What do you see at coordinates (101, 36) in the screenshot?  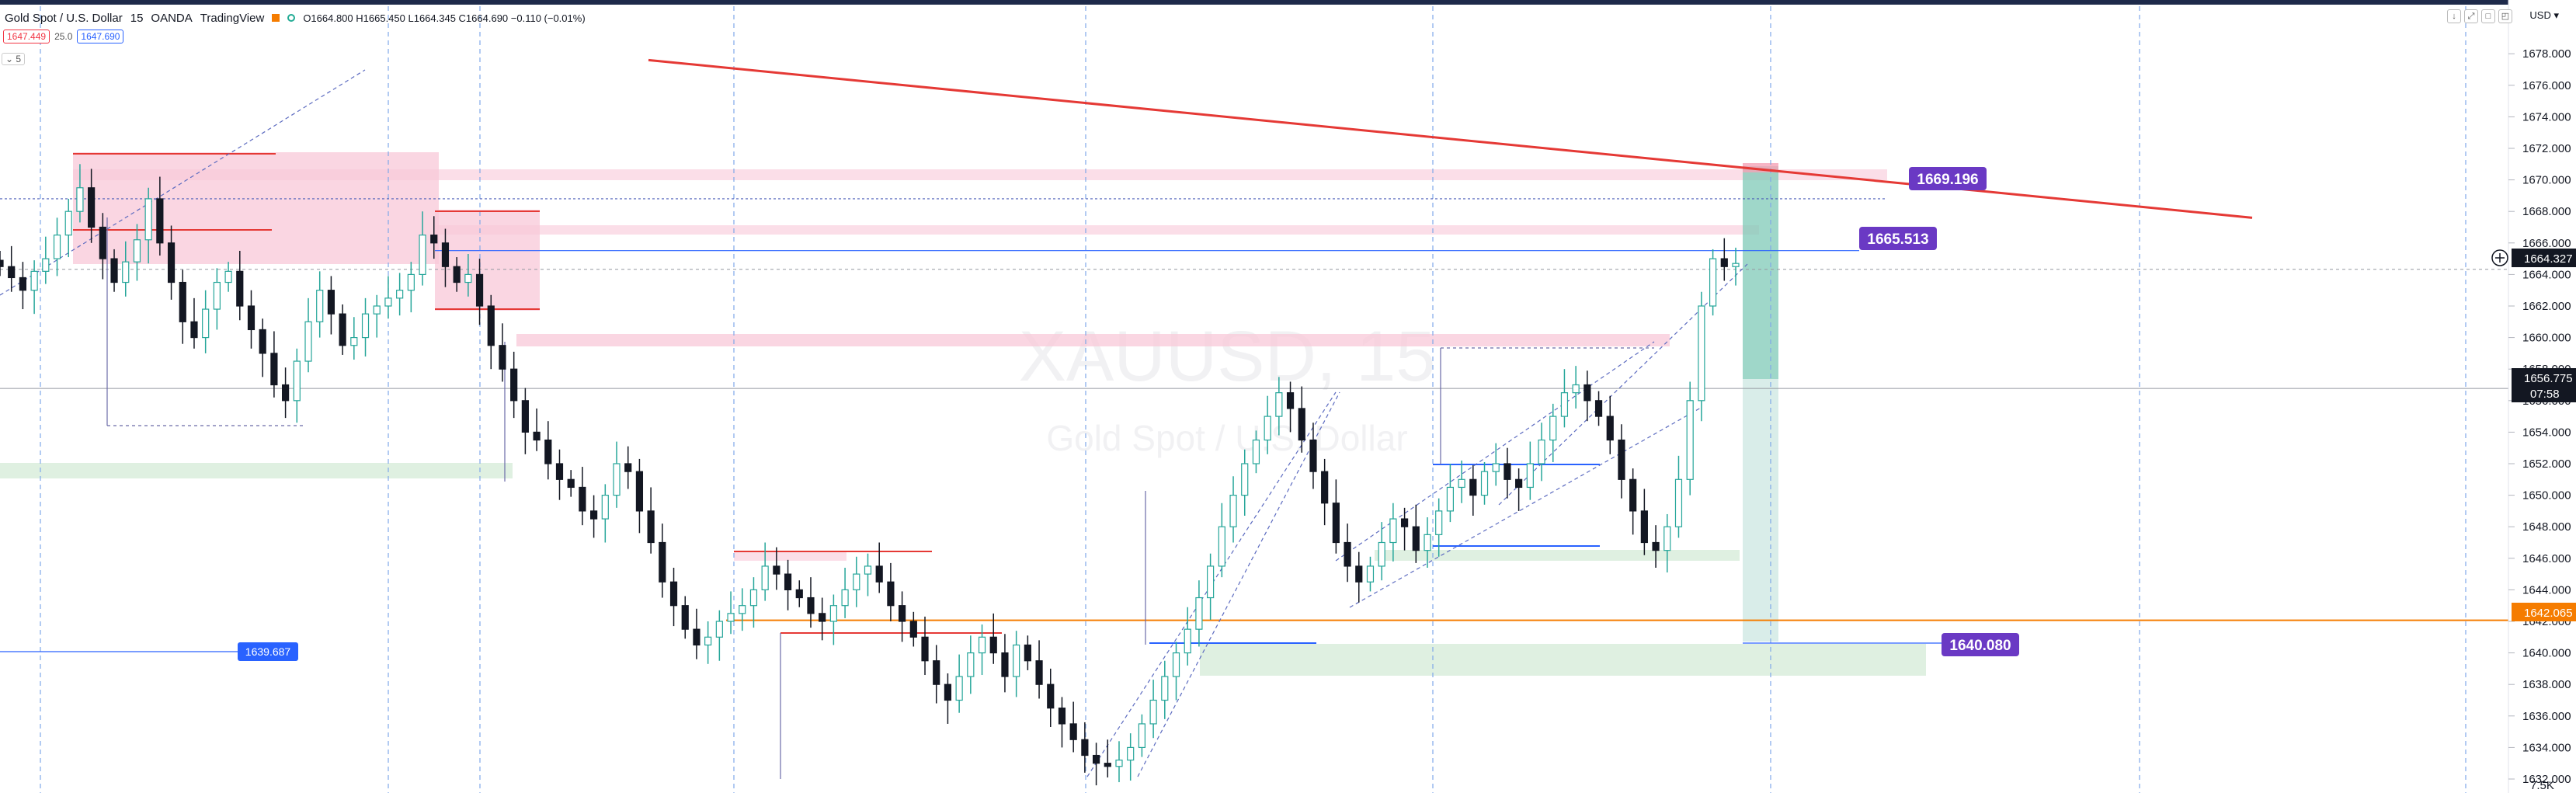 I see `ask-price: 1647.690` at bounding box center [101, 36].